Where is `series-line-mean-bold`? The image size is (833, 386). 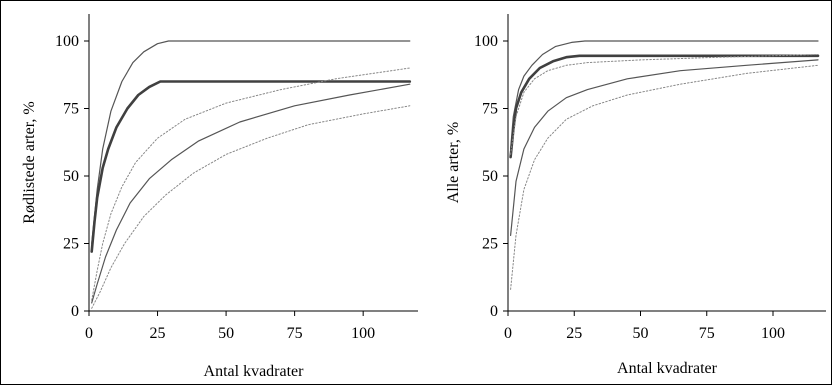 series-line-mean-bold is located at coordinates (664, 106).